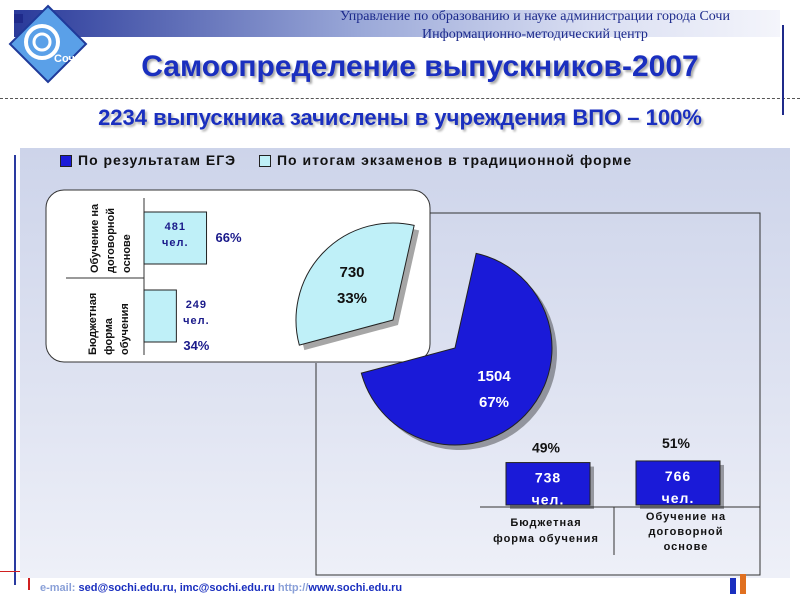  I want to click on hbar-contract, so click(175, 238).